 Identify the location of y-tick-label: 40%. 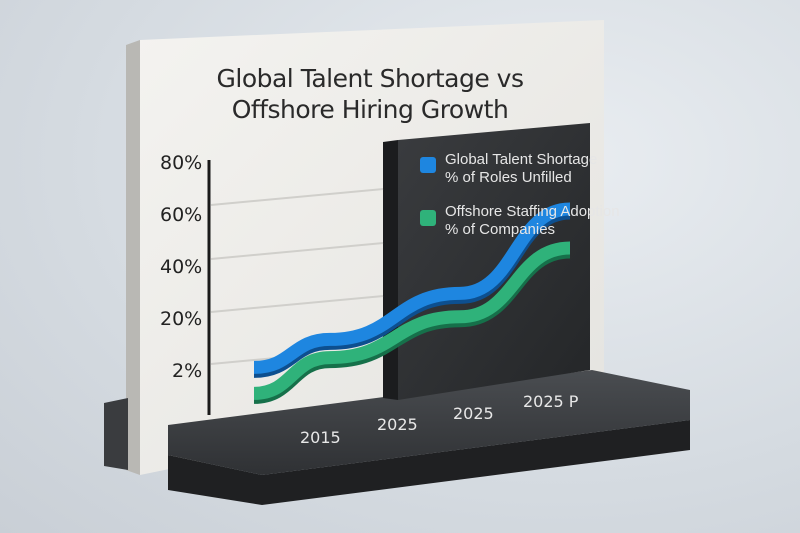
(181, 267).